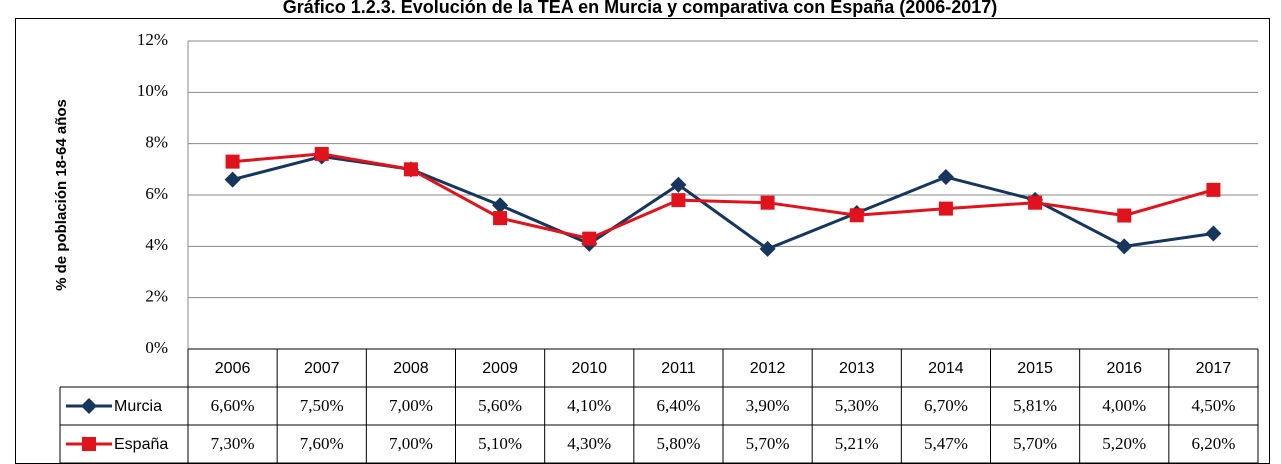  Describe the element at coordinates (233, 443) in the screenshot. I see `data-label: 7,30%` at that location.